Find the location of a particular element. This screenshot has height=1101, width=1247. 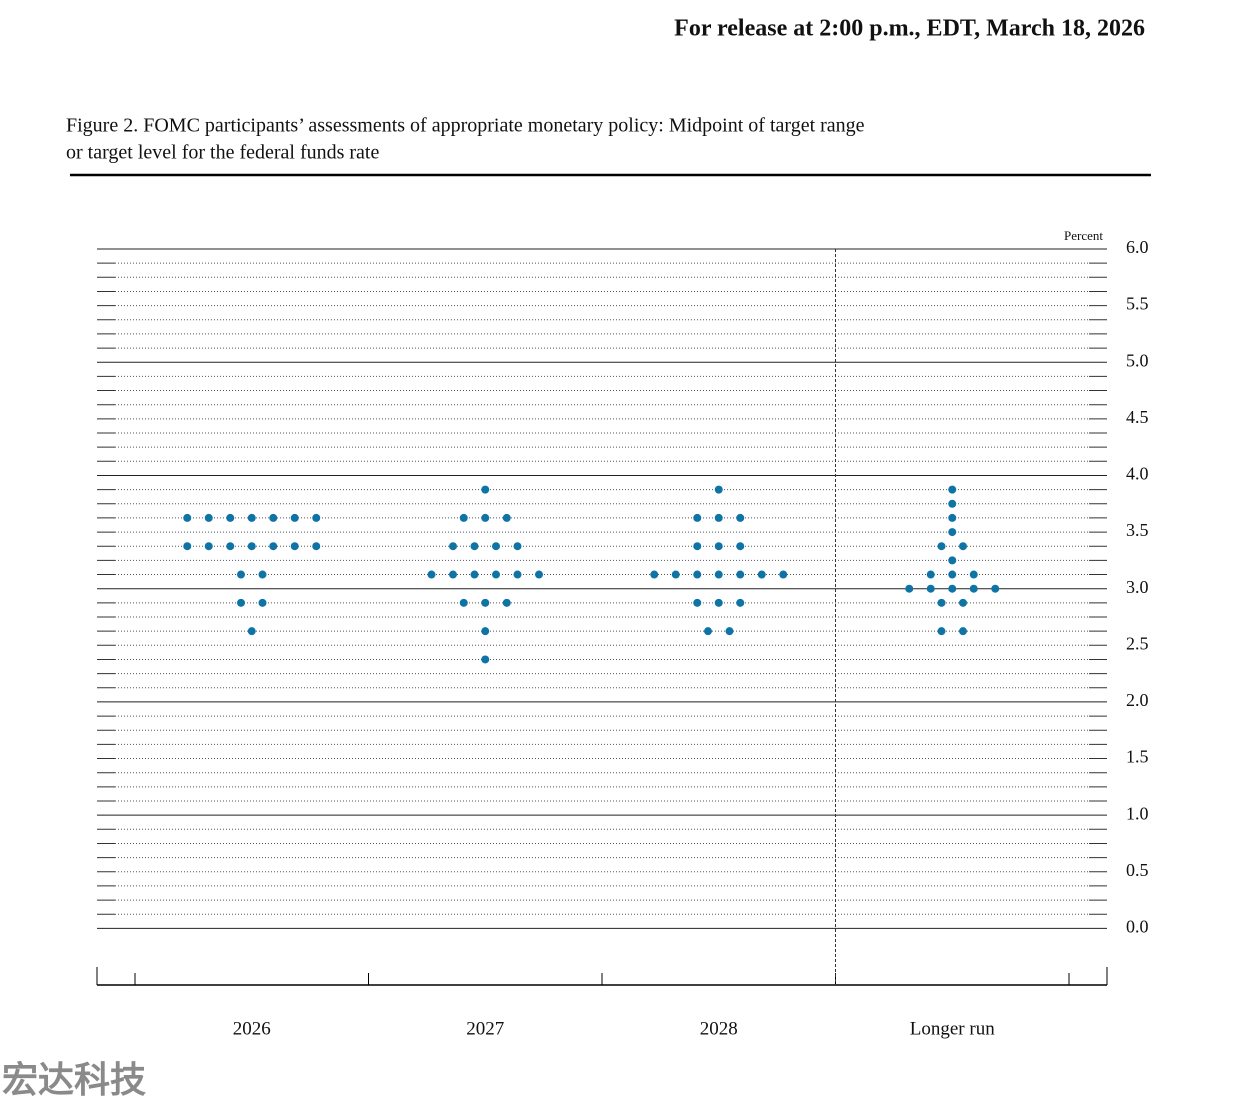

y-tick-label: 6.0 is located at coordinates (1137, 247).